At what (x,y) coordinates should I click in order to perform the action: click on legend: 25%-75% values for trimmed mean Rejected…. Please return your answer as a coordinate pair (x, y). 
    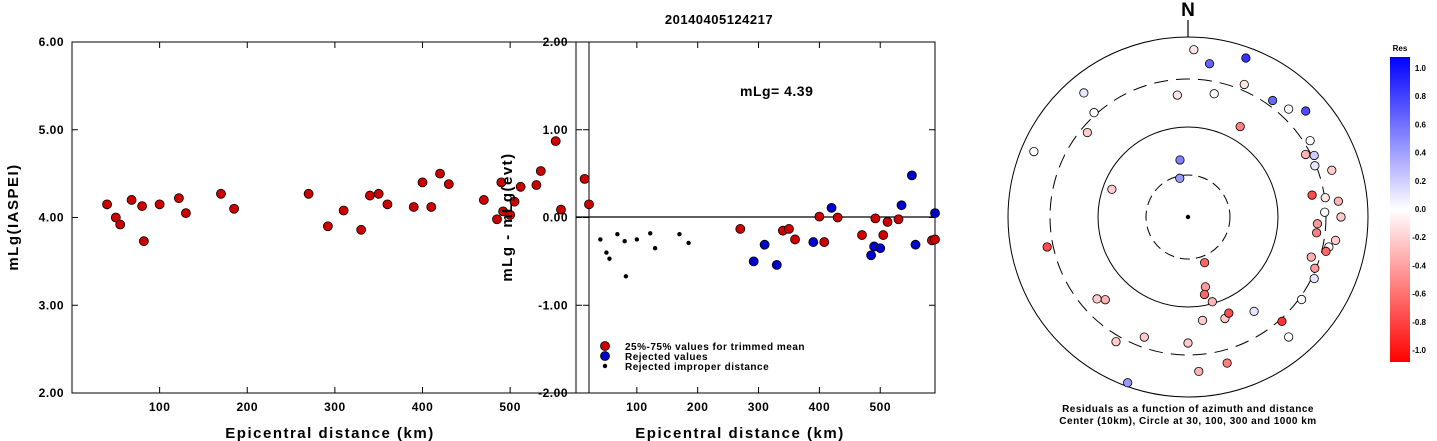
    Looking at the image, I should click on (702, 357).